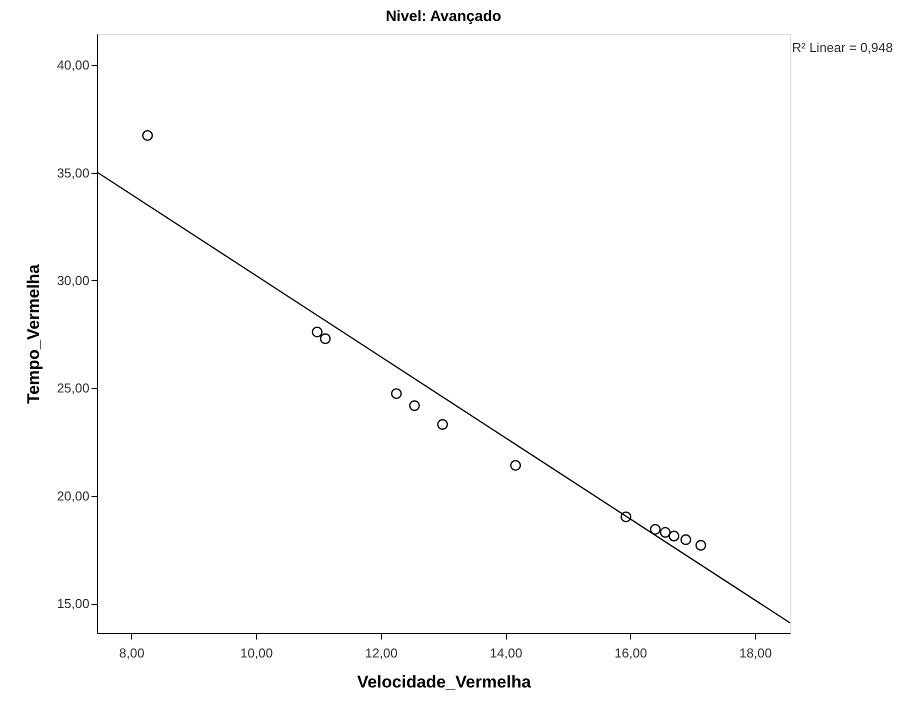 This screenshot has width=918, height=702. Describe the element at coordinates (842, 47) in the screenshot. I see `text: R² Linear = 0,948` at that location.